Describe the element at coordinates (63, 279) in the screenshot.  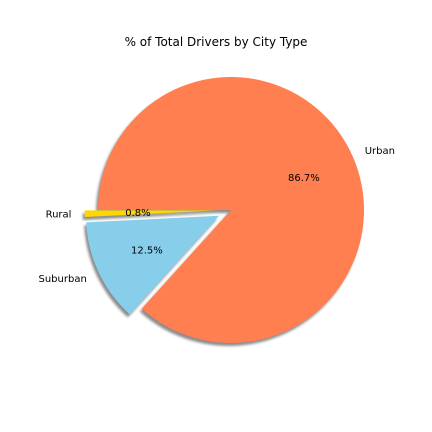
I see `slice-label-suburban: Suburban` at that location.